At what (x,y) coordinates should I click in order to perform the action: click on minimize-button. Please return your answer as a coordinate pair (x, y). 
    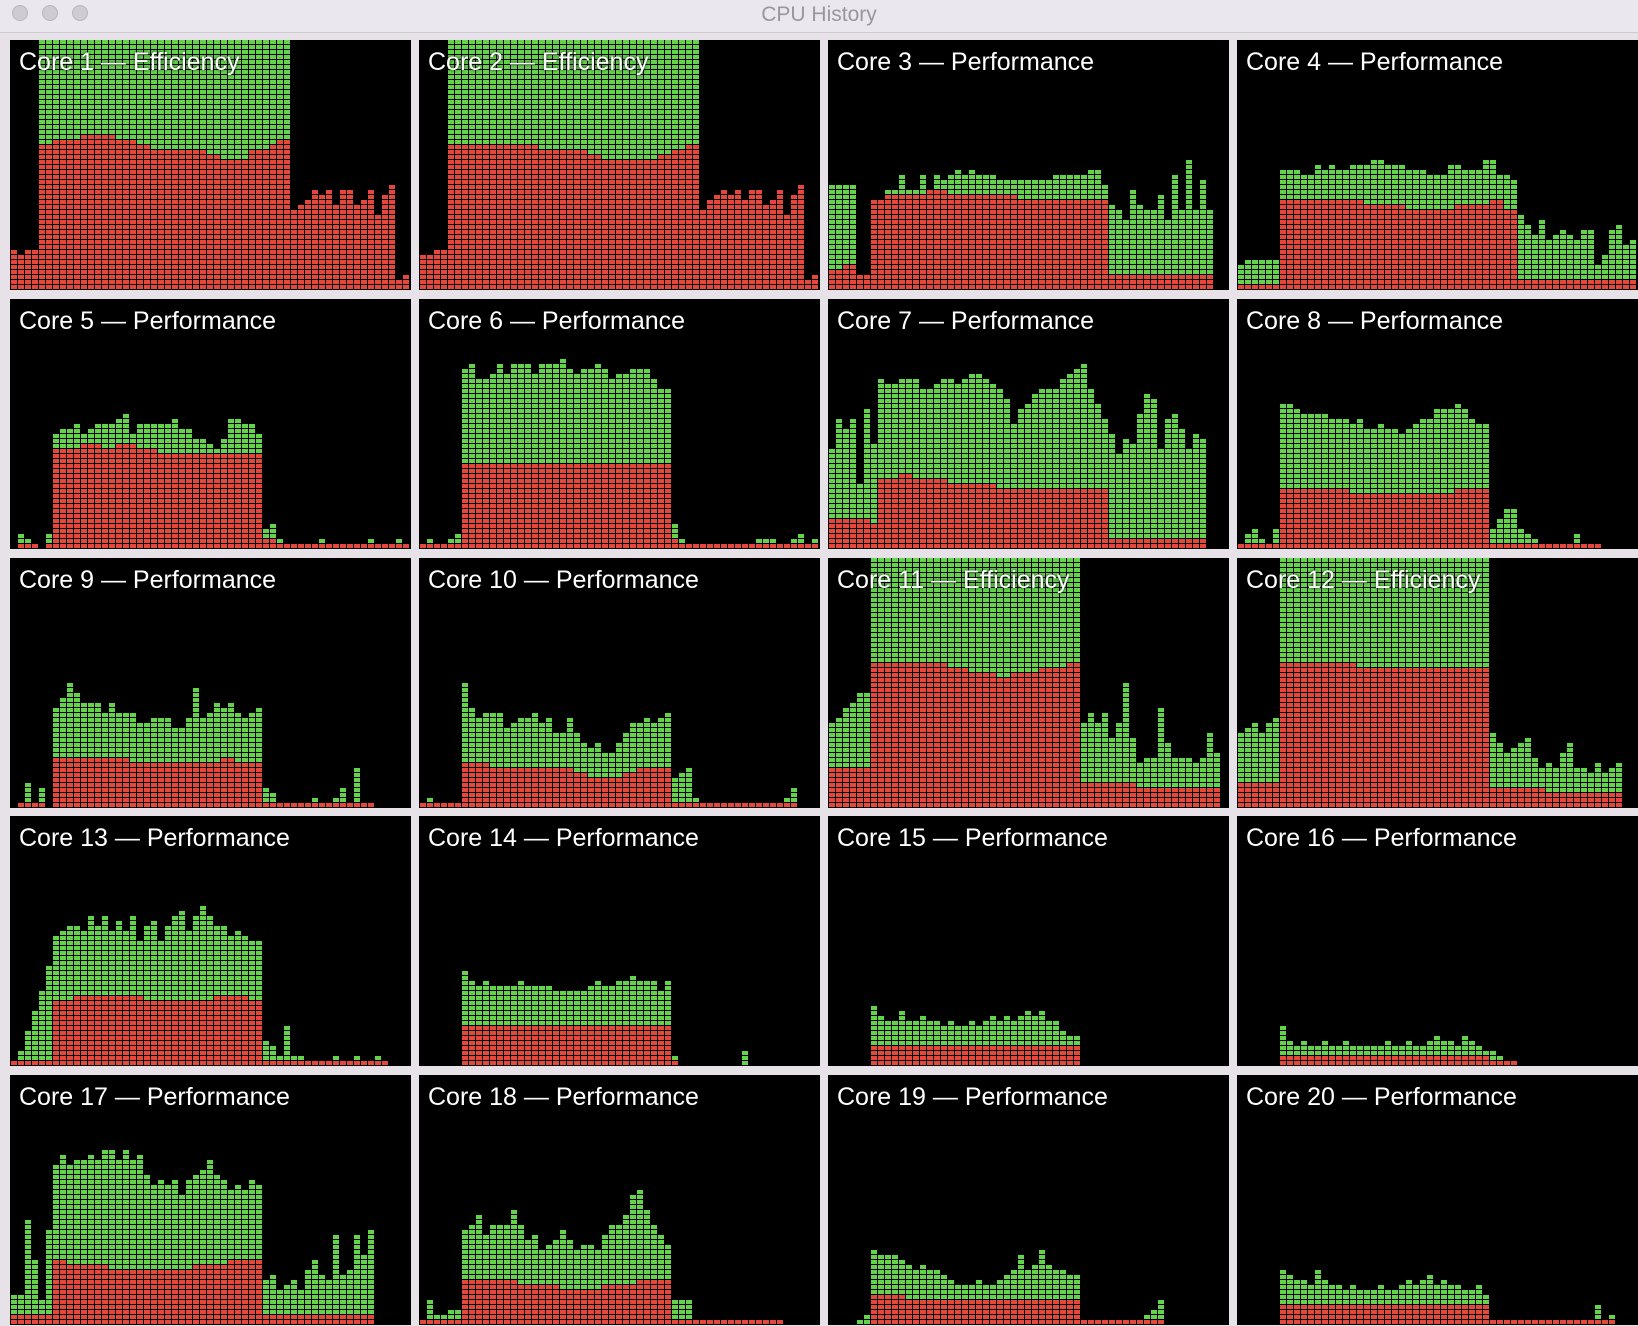
    Looking at the image, I should click on (50, 13).